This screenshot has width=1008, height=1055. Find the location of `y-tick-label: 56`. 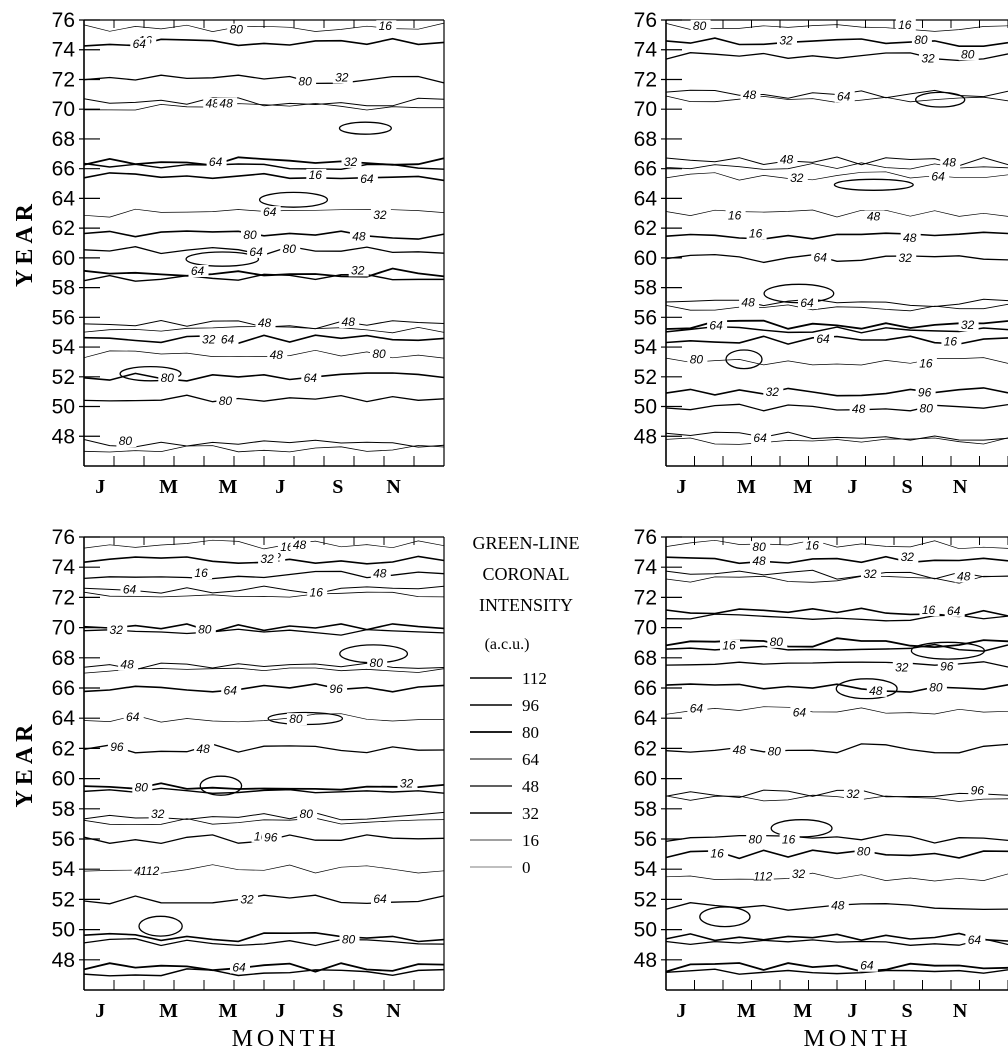

y-tick-label: 56 is located at coordinates (645, 317).